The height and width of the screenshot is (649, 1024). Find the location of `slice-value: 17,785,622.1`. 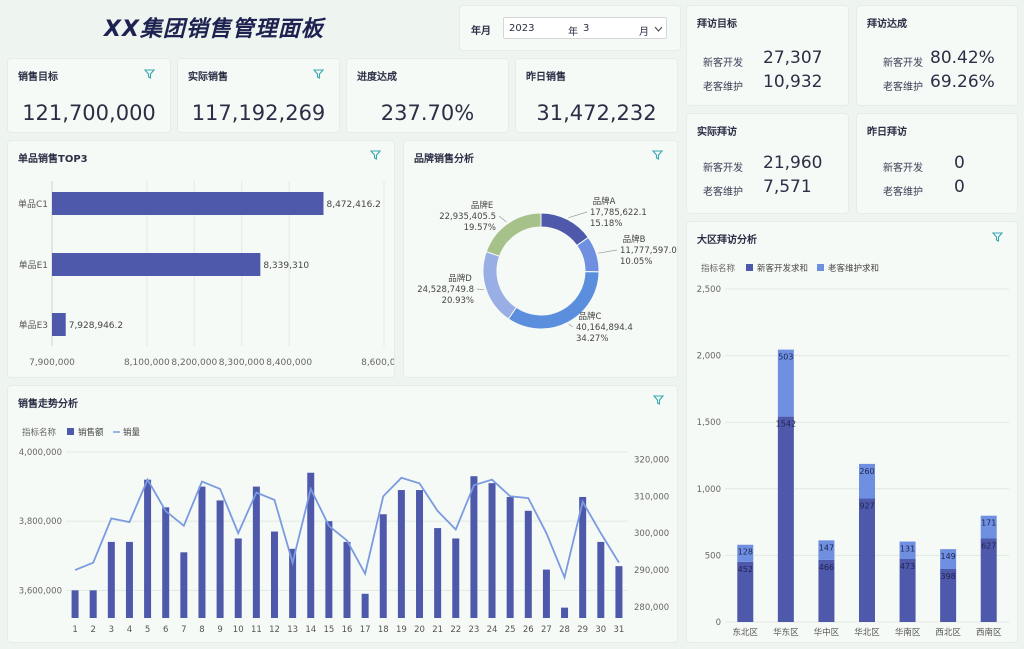

slice-value: 17,785,622.1 is located at coordinates (618, 213).